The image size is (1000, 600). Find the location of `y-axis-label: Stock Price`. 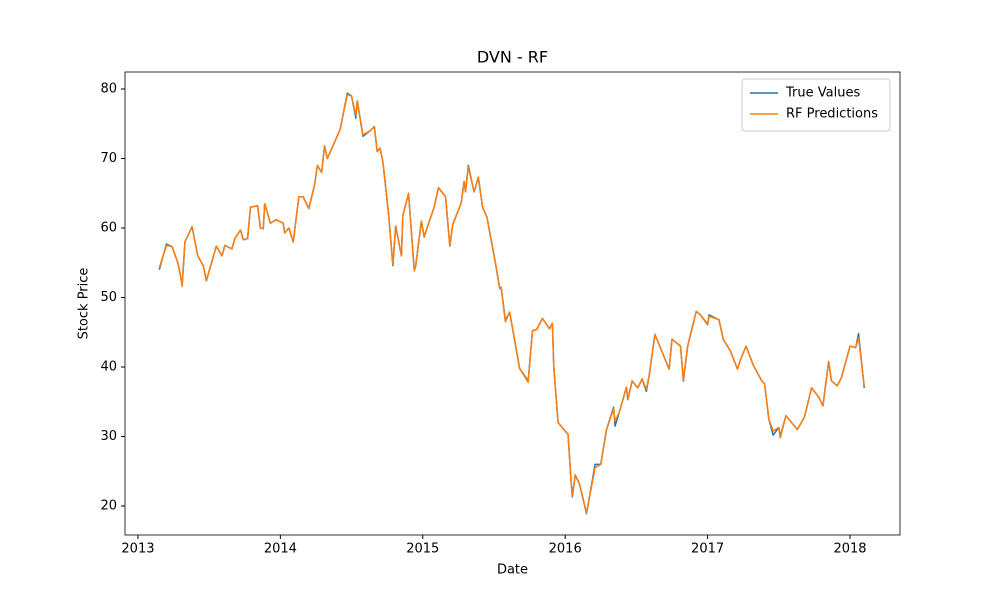

y-axis-label: Stock Price is located at coordinates (84, 304).